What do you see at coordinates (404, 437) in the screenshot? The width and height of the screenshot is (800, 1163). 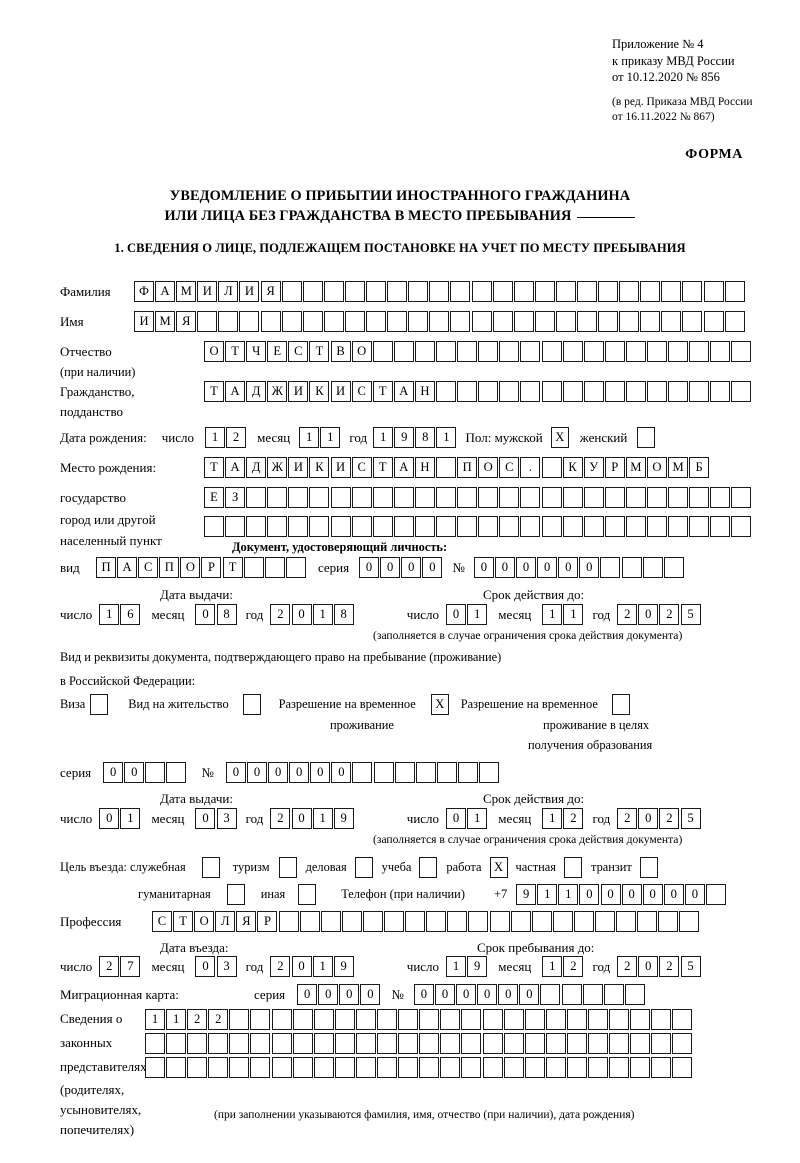 I see `char-cell: 9` at bounding box center [404, 437].